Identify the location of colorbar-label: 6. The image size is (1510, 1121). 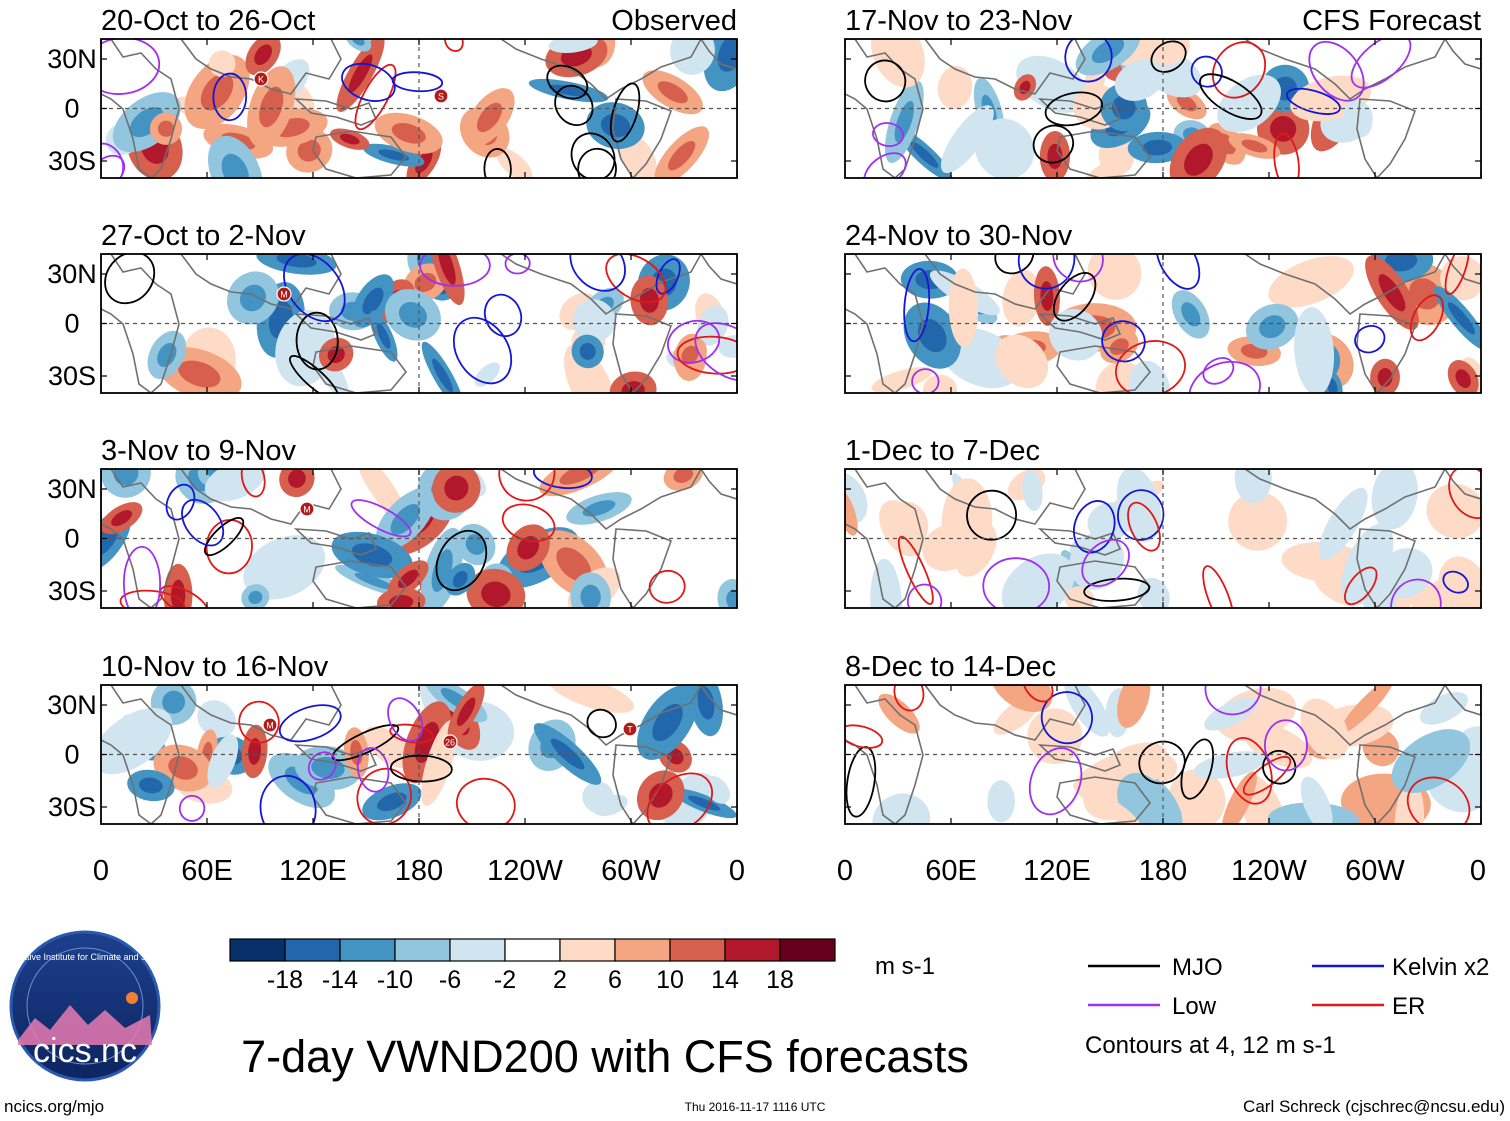
(615, 980).